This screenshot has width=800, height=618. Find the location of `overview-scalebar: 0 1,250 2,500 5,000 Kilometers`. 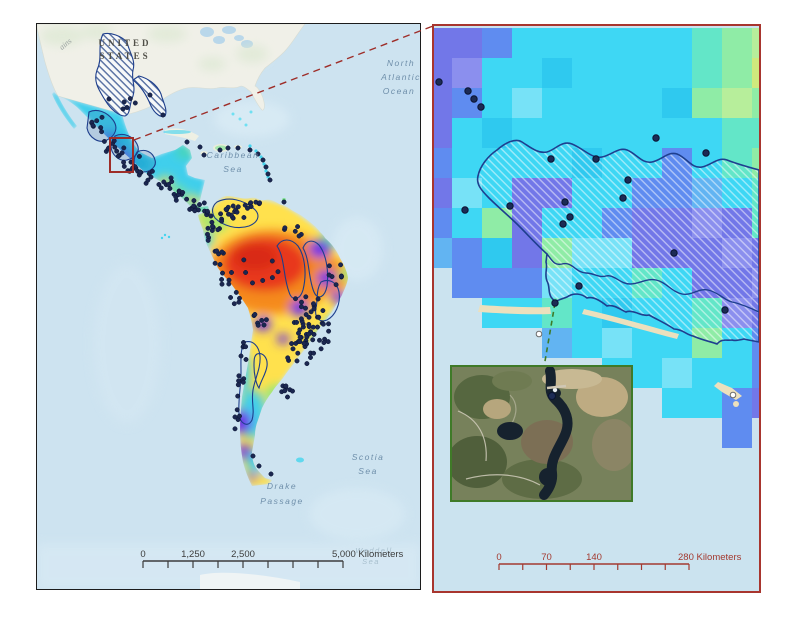

overview-scalebar: 0 1,250 2,500 5,000 Kilometers is located at coordinates (272, 558).